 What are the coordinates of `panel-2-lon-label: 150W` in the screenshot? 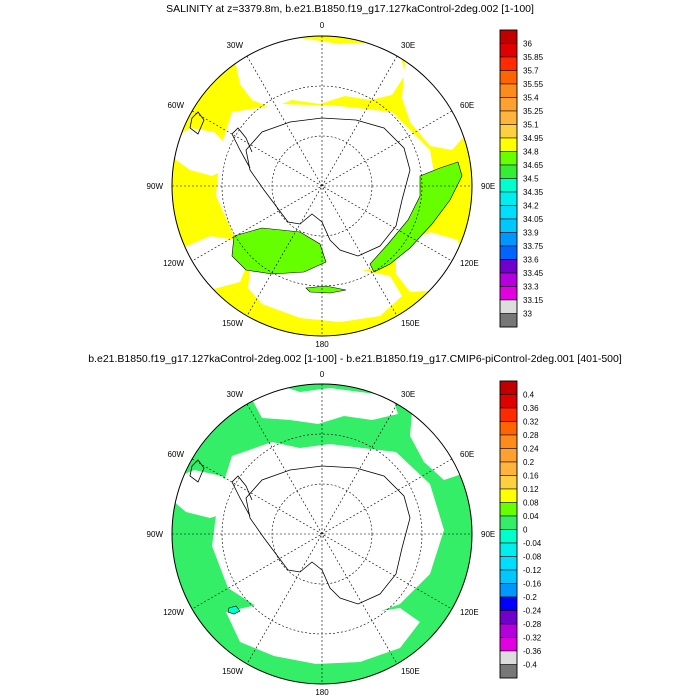 It's located at (232, 671).